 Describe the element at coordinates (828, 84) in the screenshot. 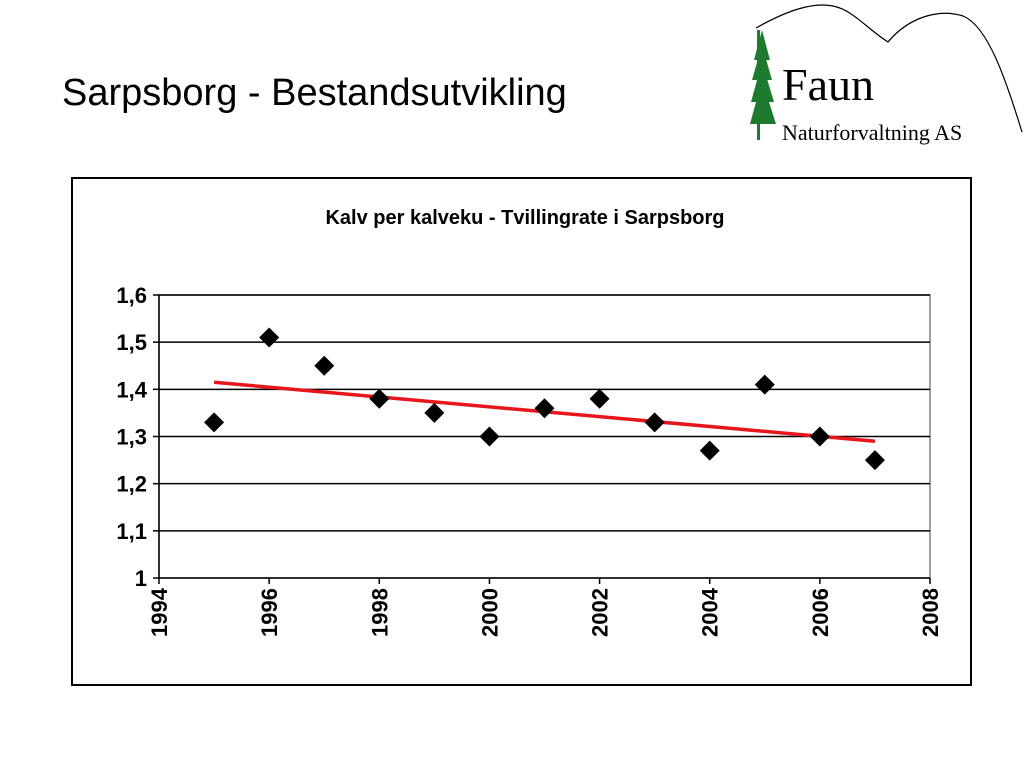

I see `logo-name: Faun` at that location.